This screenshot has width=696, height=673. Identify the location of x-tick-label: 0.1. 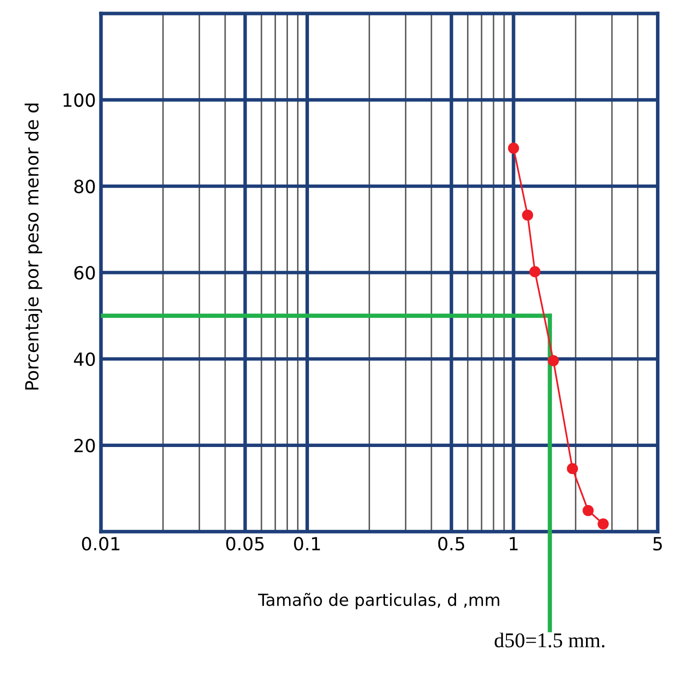
(307, 543).